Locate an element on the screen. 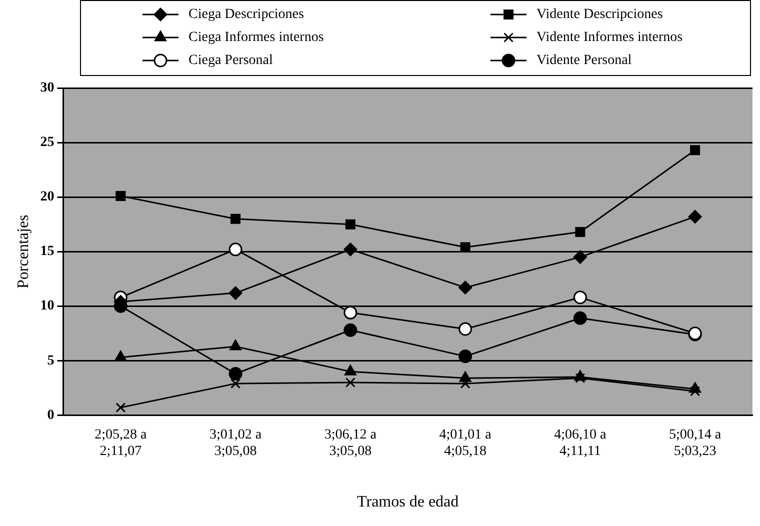 Image resolution: width=760 pixels, height=526 pixels. y-tick-label: 25 is located at coordinates (47, 142).